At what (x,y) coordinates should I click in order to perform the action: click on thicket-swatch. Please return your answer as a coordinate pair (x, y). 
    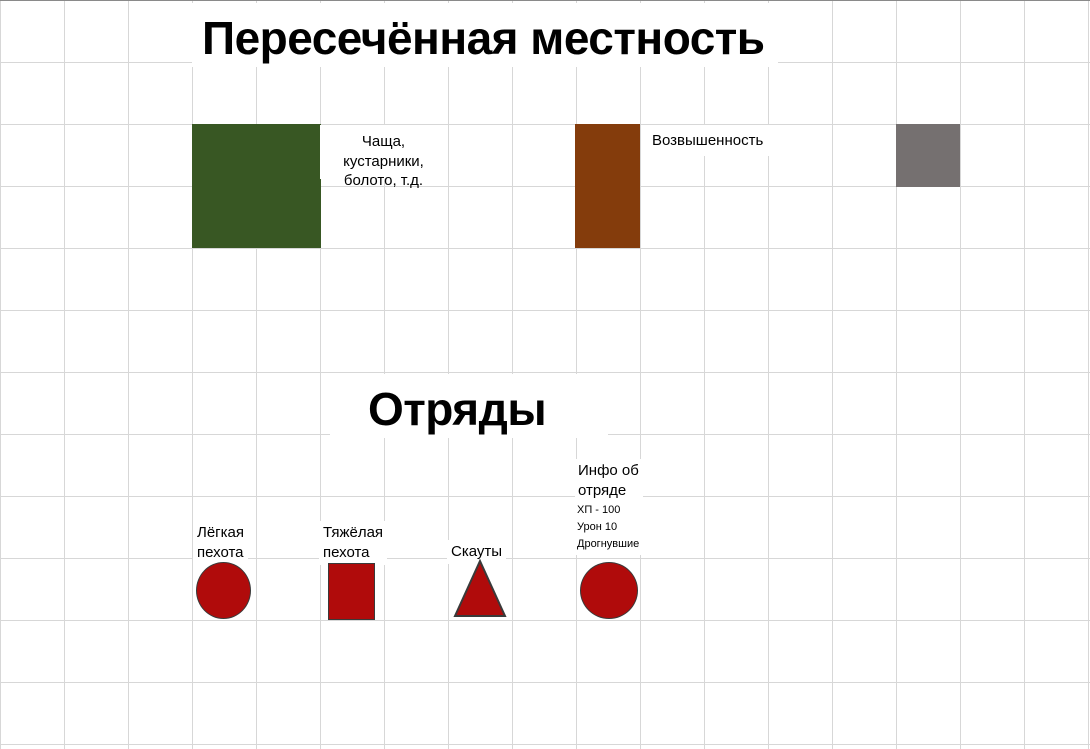
    Looking at the image, I should click on (256, 186).